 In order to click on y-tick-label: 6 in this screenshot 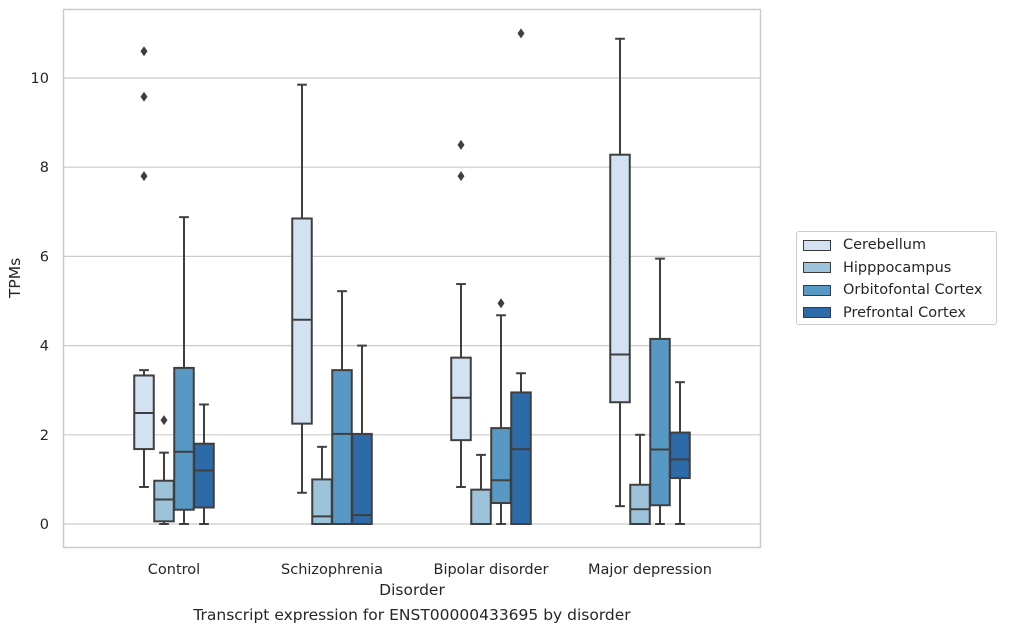, I will do `click(44, 257)`.